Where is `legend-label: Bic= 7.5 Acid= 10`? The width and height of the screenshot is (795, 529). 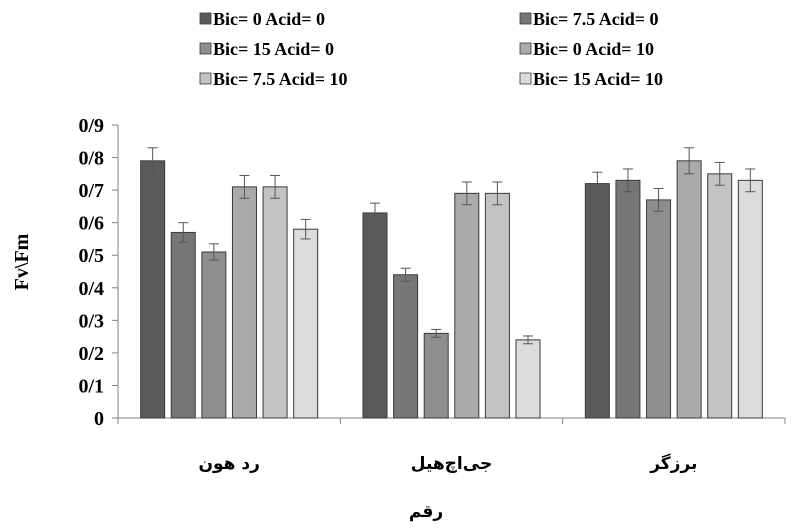 legend-label: Bic= 7.5 Acid= 10 is located at coordinates (280, 79).